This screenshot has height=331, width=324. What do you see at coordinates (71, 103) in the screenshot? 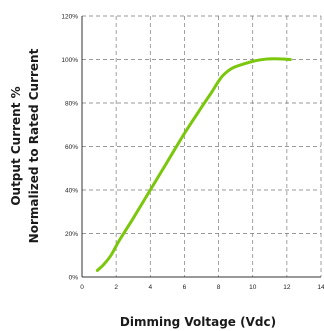
I see `y-tick-label: 80%` at bounding box center [71, 103].